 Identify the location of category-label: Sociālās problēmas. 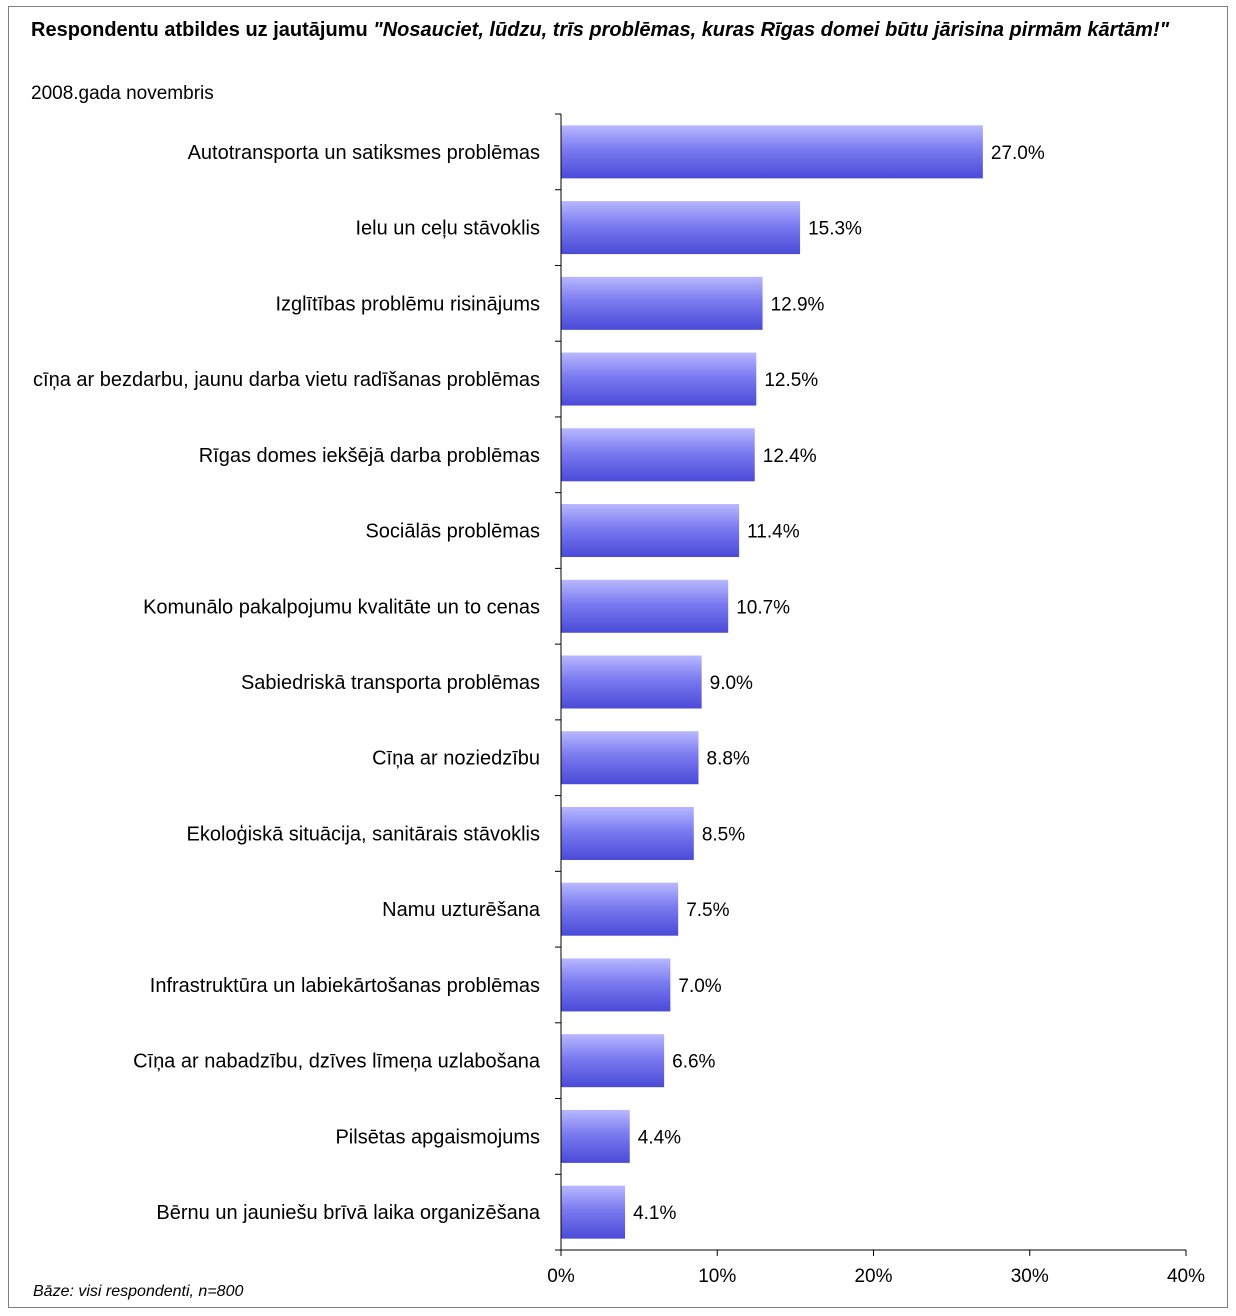
(452, 532).